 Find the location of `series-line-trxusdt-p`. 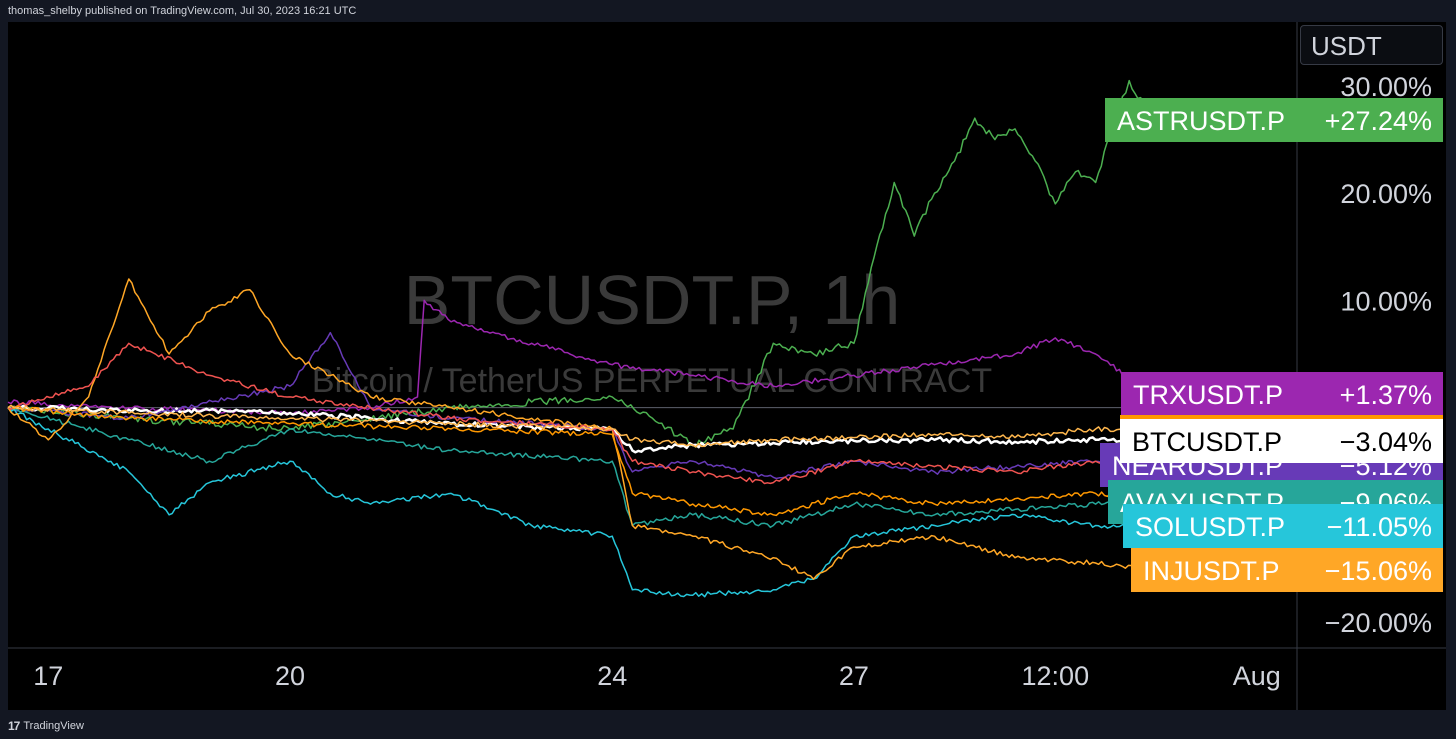

series-line-trxusdt-p is located at coordinates (578, 357).